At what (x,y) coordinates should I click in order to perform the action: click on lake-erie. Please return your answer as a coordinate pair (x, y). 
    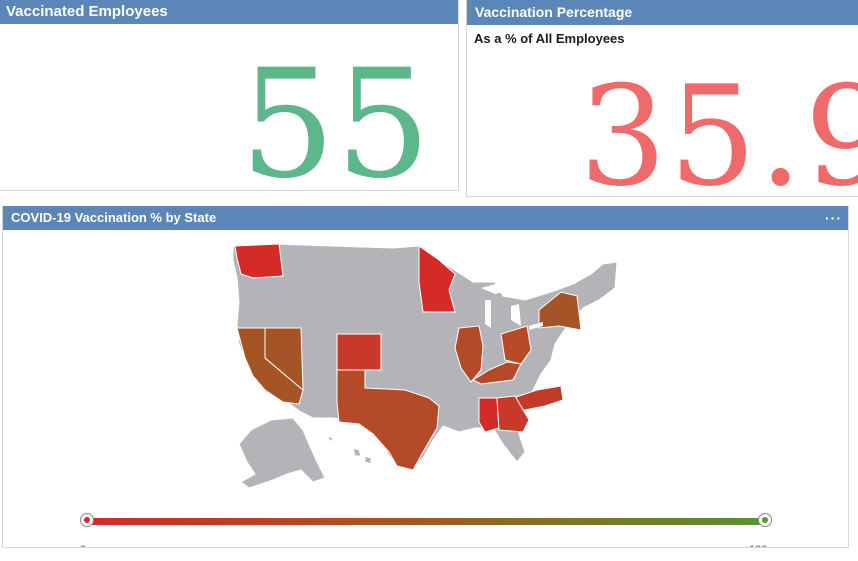
    Looking at the image, I should click on (536, 326).